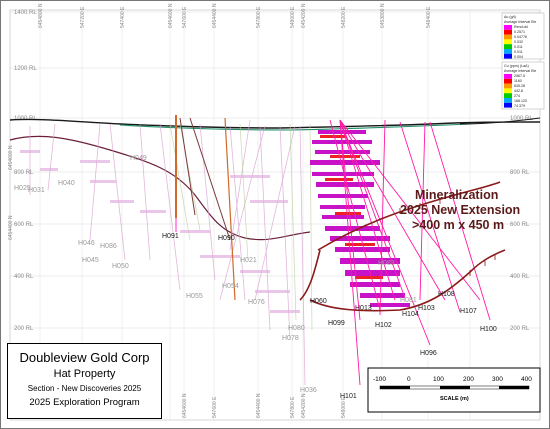 This screenshot has height=429, width=550. Describe the element at coordinates (468, 379) in the screenshot. I see `scale-tick-200: 200` at that location.